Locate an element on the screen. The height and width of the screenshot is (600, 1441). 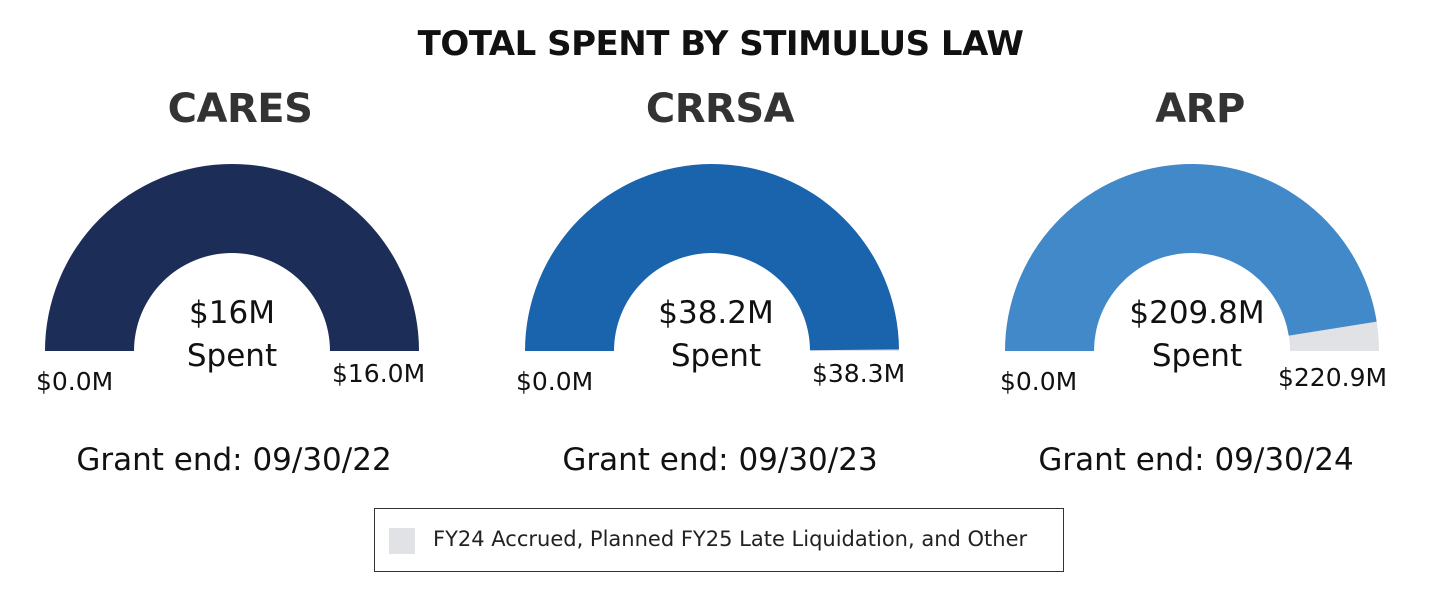
gauge-arp-min-label: $0.0M is located at coordinates (1039, 381).